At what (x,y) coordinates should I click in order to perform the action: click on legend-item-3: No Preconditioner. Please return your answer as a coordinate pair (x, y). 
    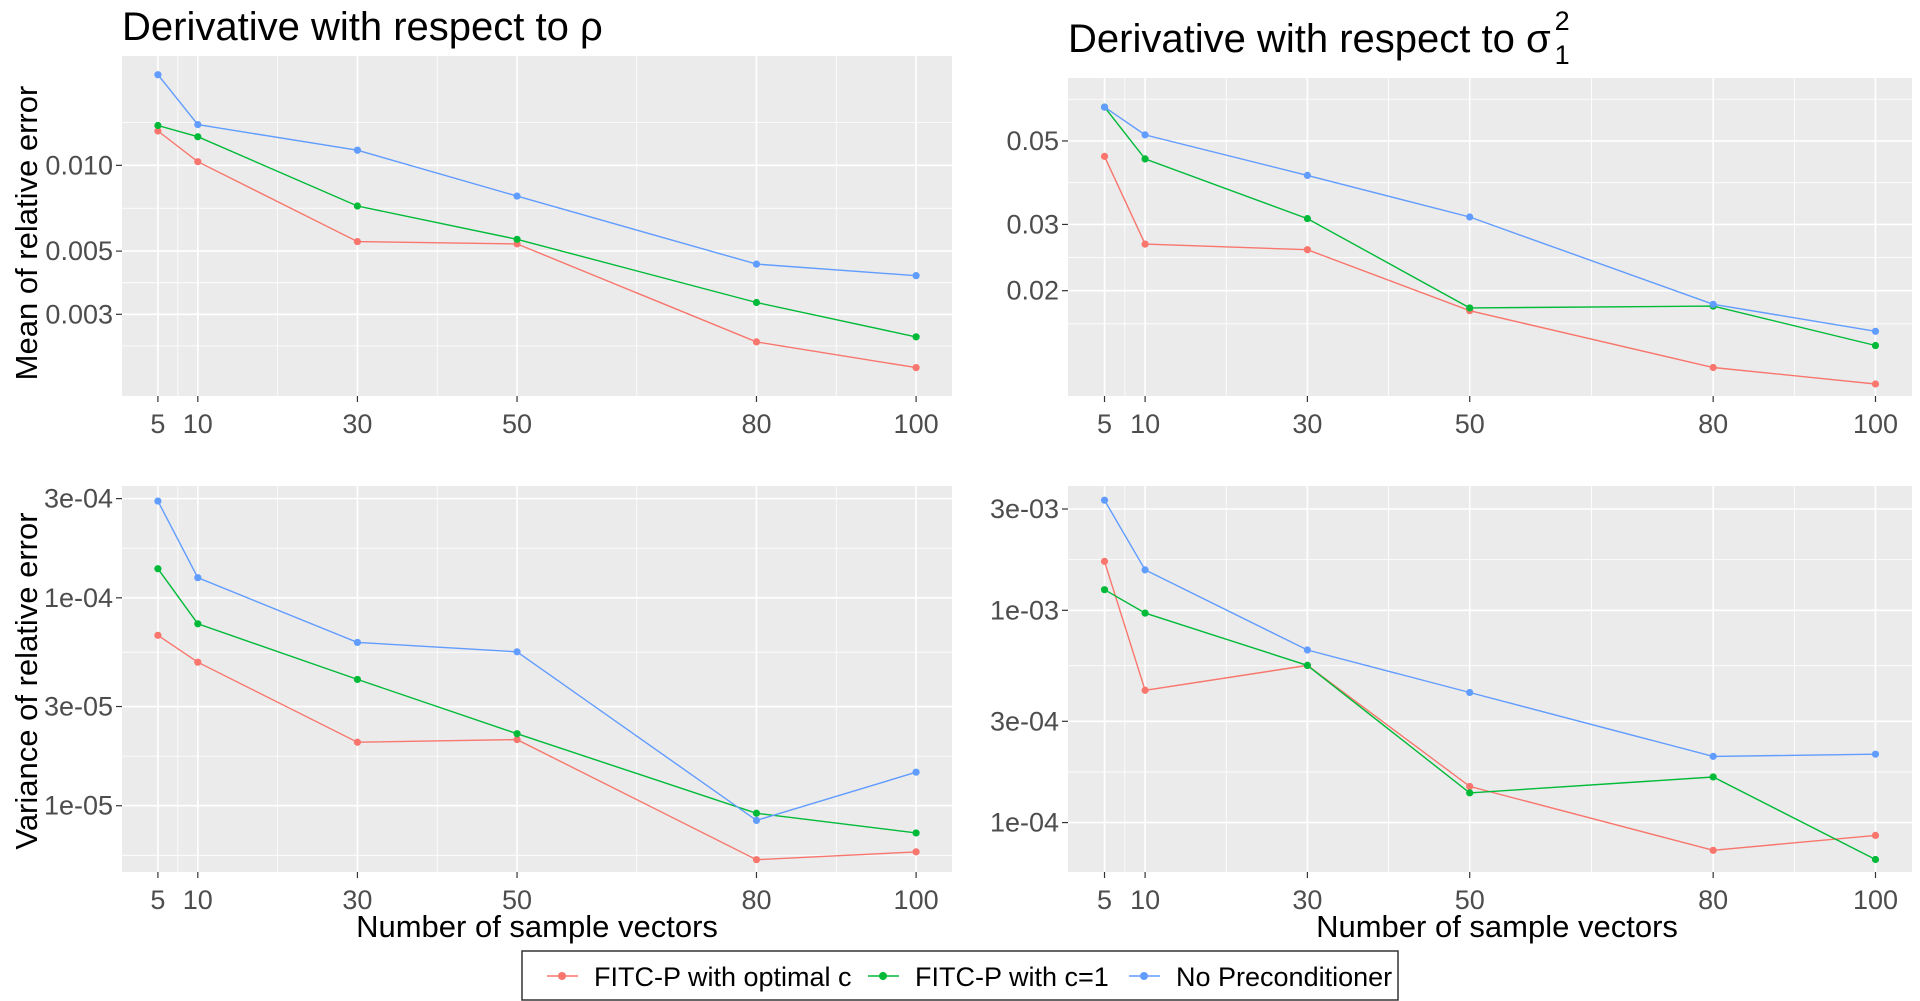
    Looking at the image, I should click on (1260, 977).